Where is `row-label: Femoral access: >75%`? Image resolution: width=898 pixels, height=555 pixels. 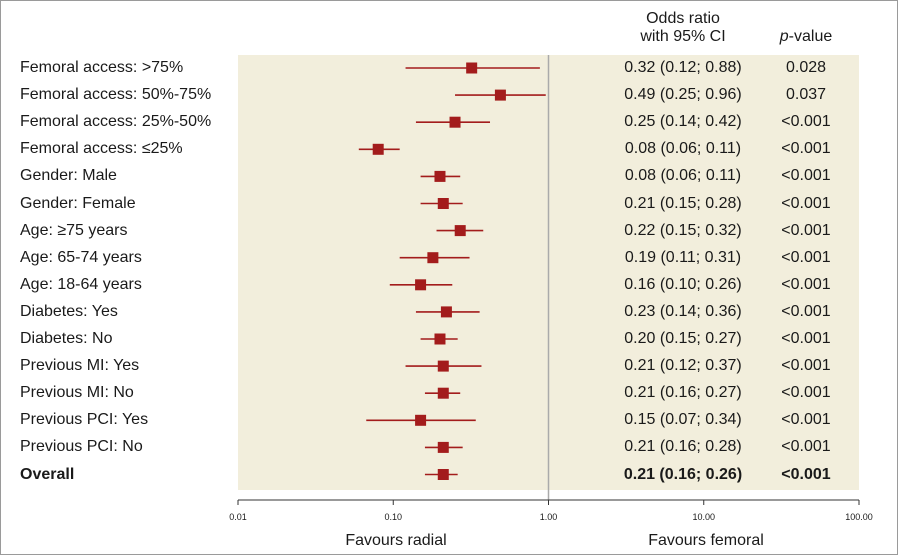 row-label: Femoral access: >75% is located at coordinates (102, 67).